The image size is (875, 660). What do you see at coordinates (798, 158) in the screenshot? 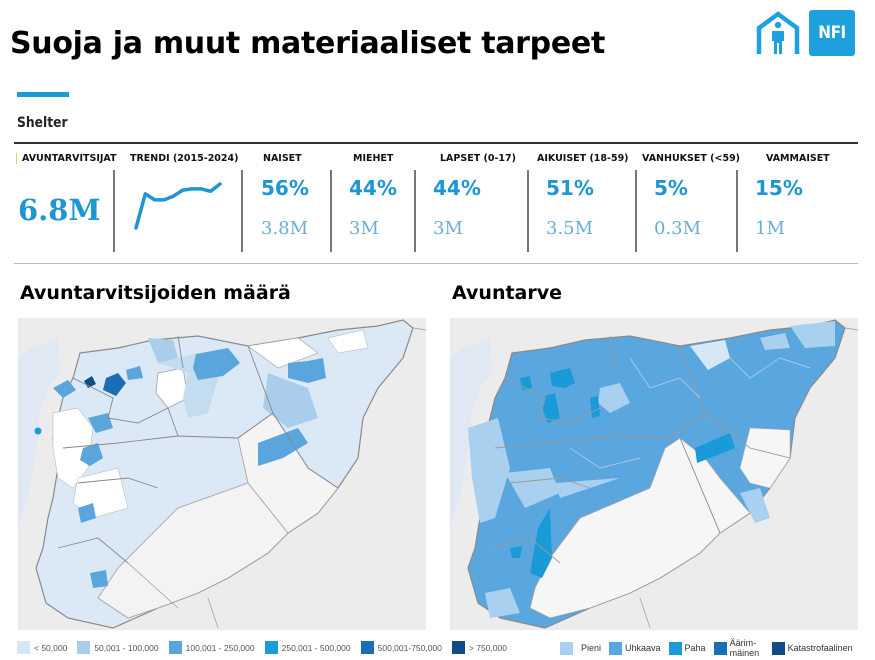
I see `stat-disabled-label: VAMMAISET` at bounding box center [798, 158].